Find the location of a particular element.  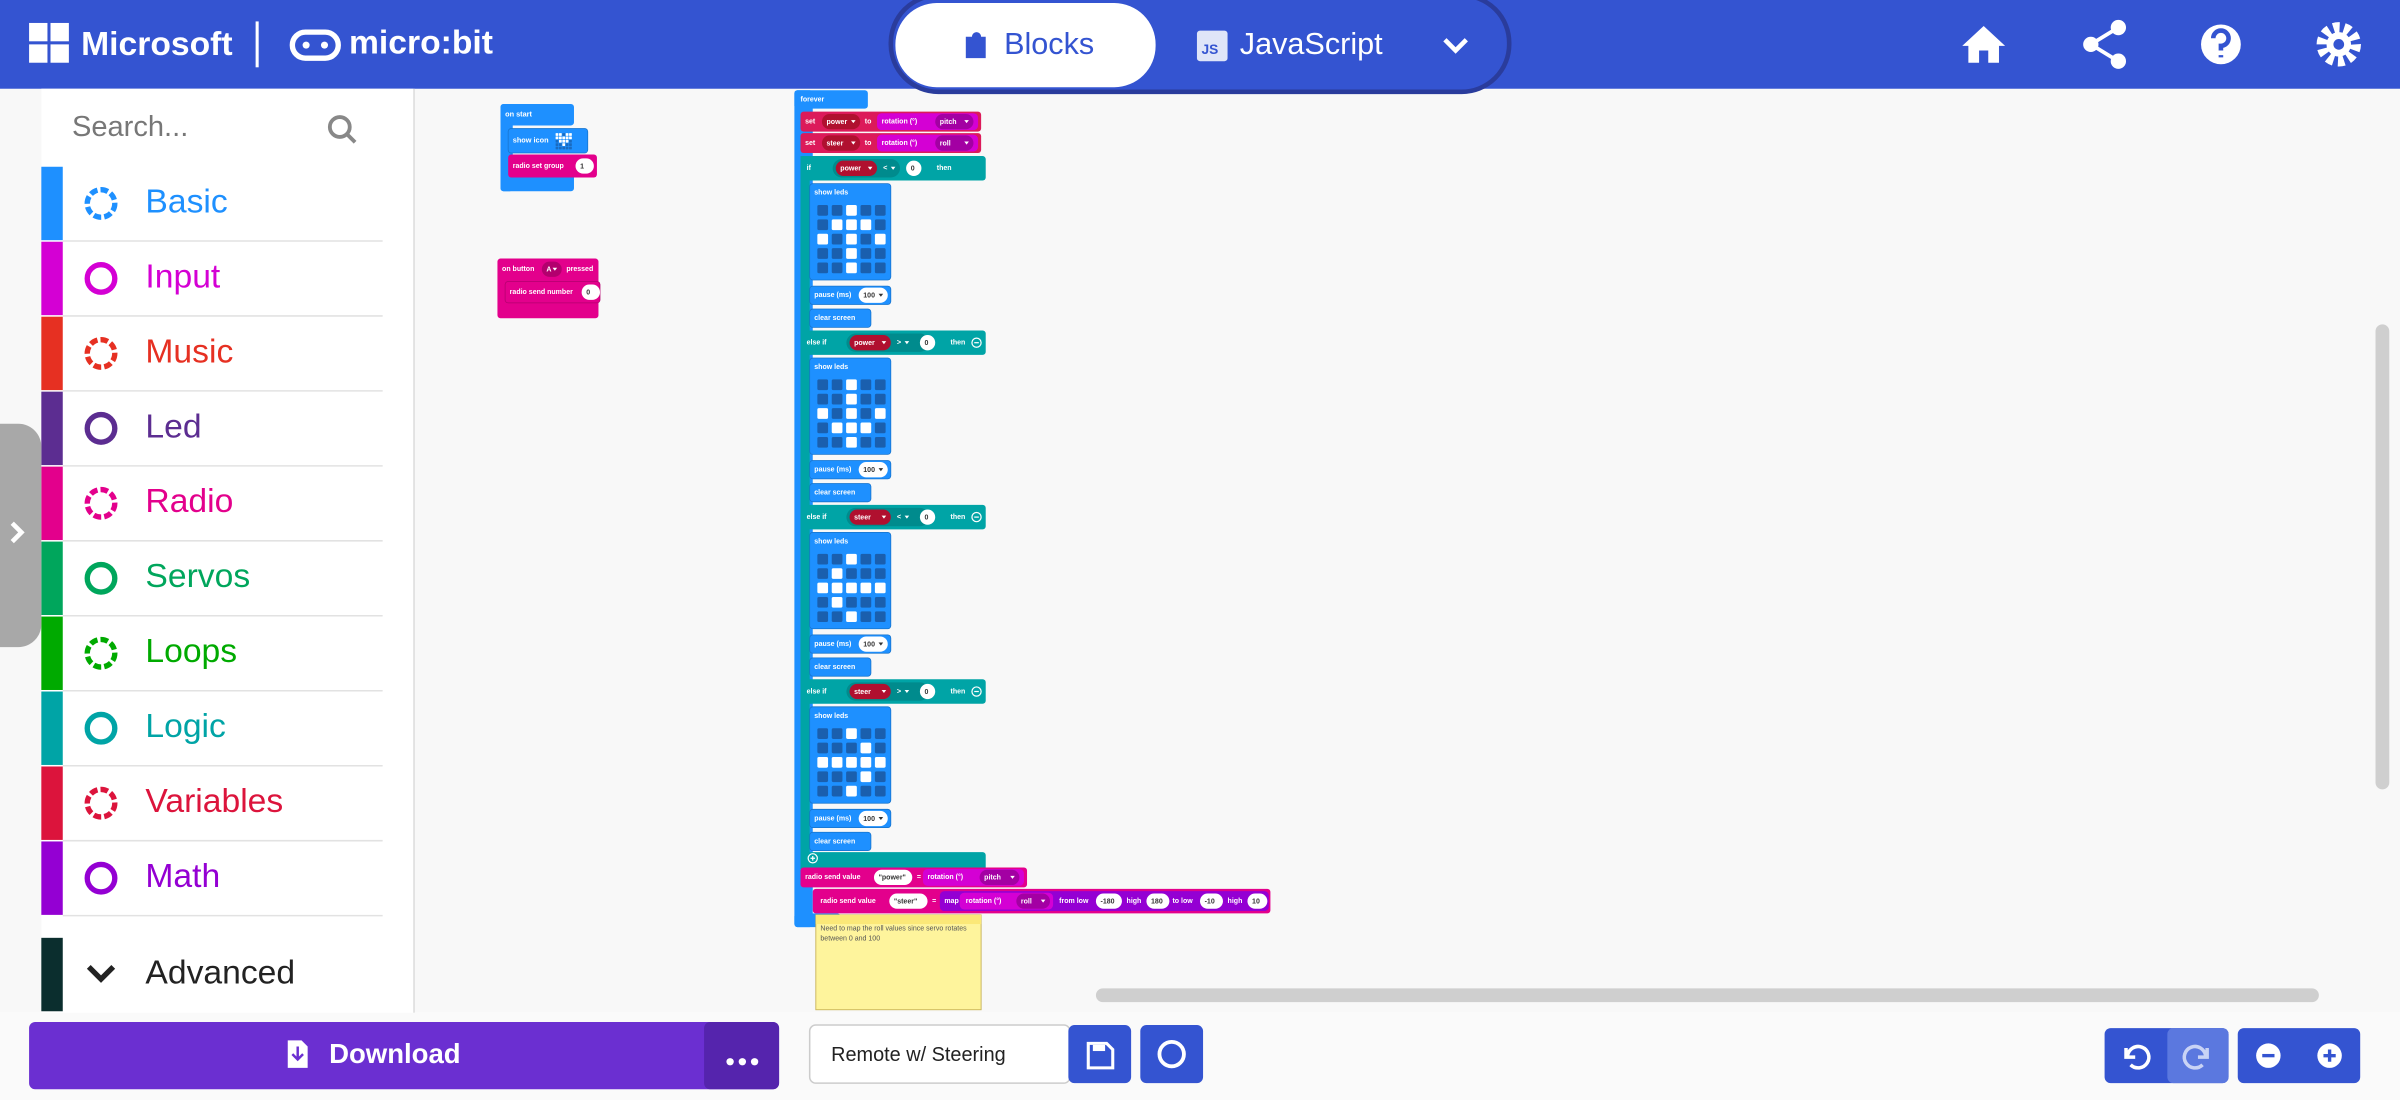

block-text: pressed is located at coordinates (579, 269).